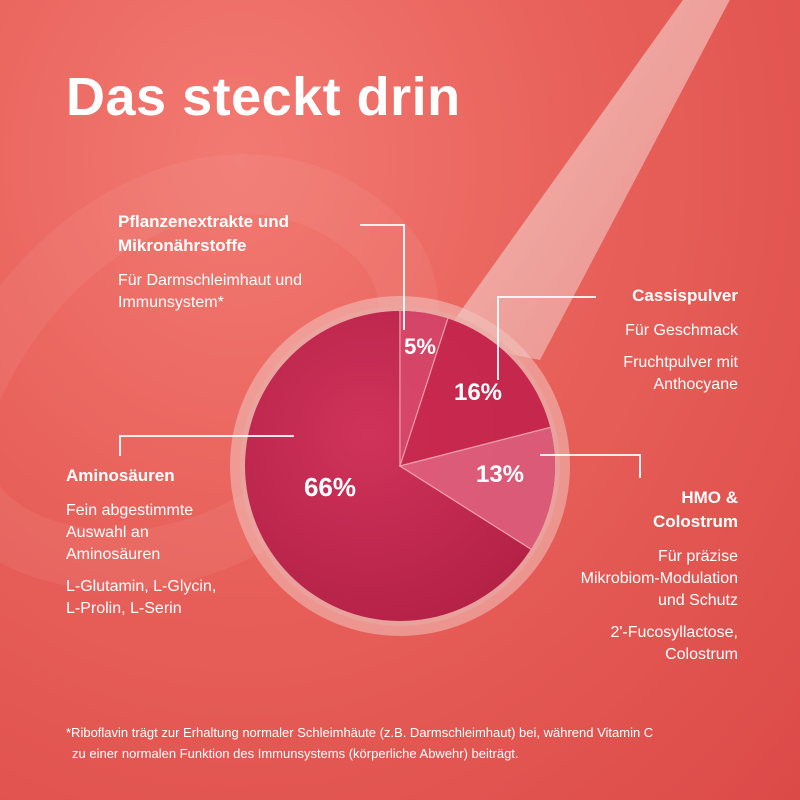 The height and width of the screenshot is (800, 800). What do you see at coordinates (590, 466) in the screenshot?
I see `callout-line-hmo` at bounding box center [590, 466].